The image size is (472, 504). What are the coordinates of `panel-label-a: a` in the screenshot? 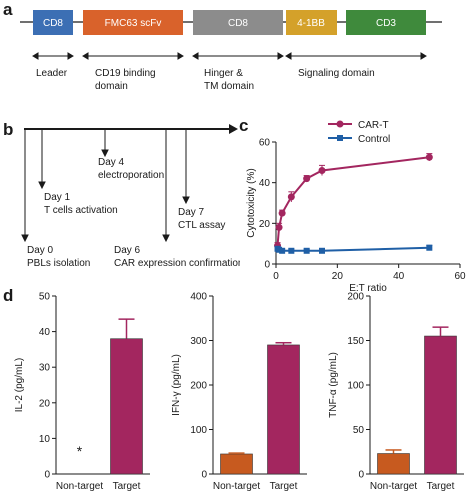 It's located at (8, 9).